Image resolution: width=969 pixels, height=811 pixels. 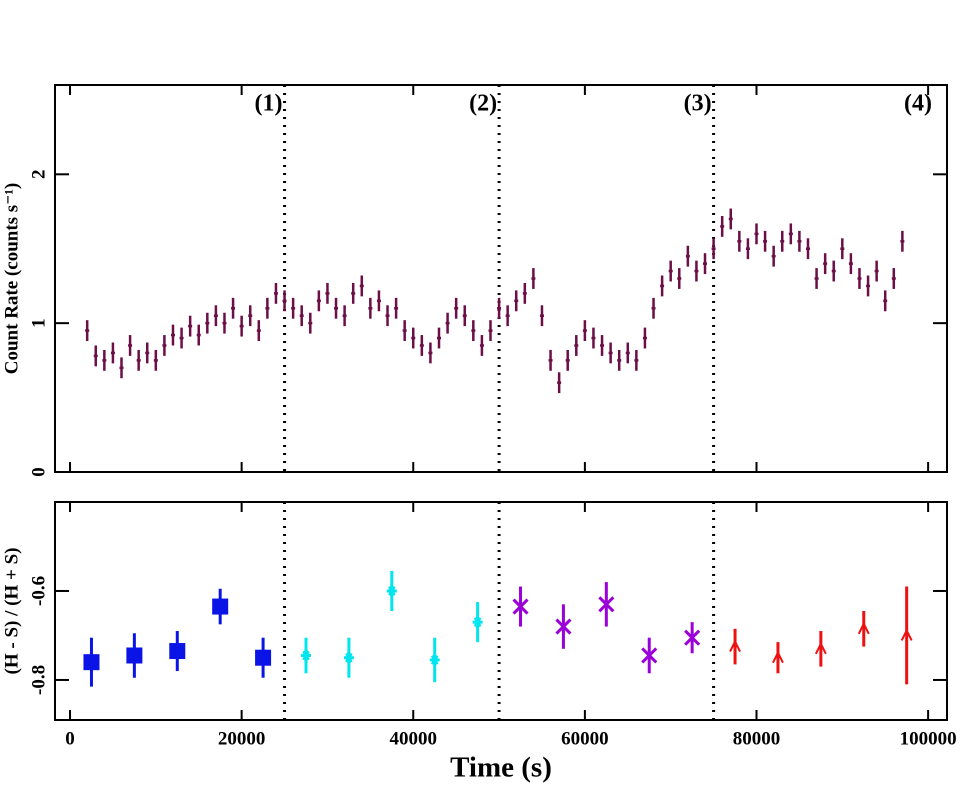 What do you see at coordinates (501, 768) in the screenshot?
I see `x-axis-label: Time (s)` at bounding box center [501, 768].